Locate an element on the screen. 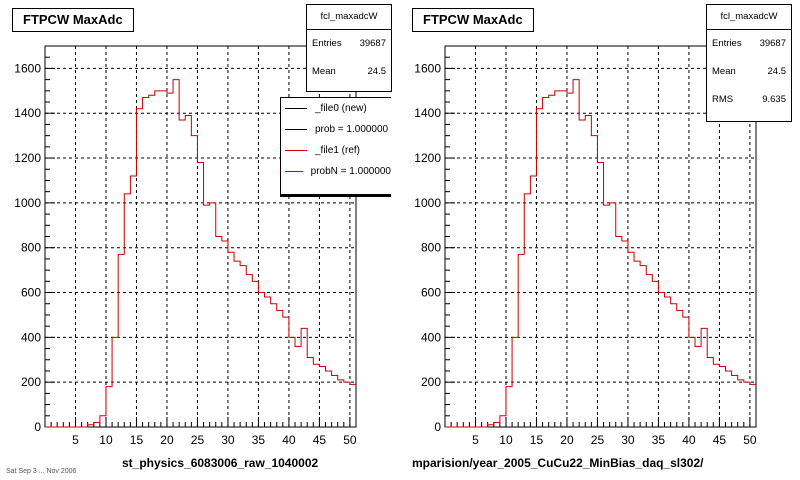 The height and width of the screenshot is (480, 800). legend-label: probN = 1.000000 is located at coordinates (350, 171).